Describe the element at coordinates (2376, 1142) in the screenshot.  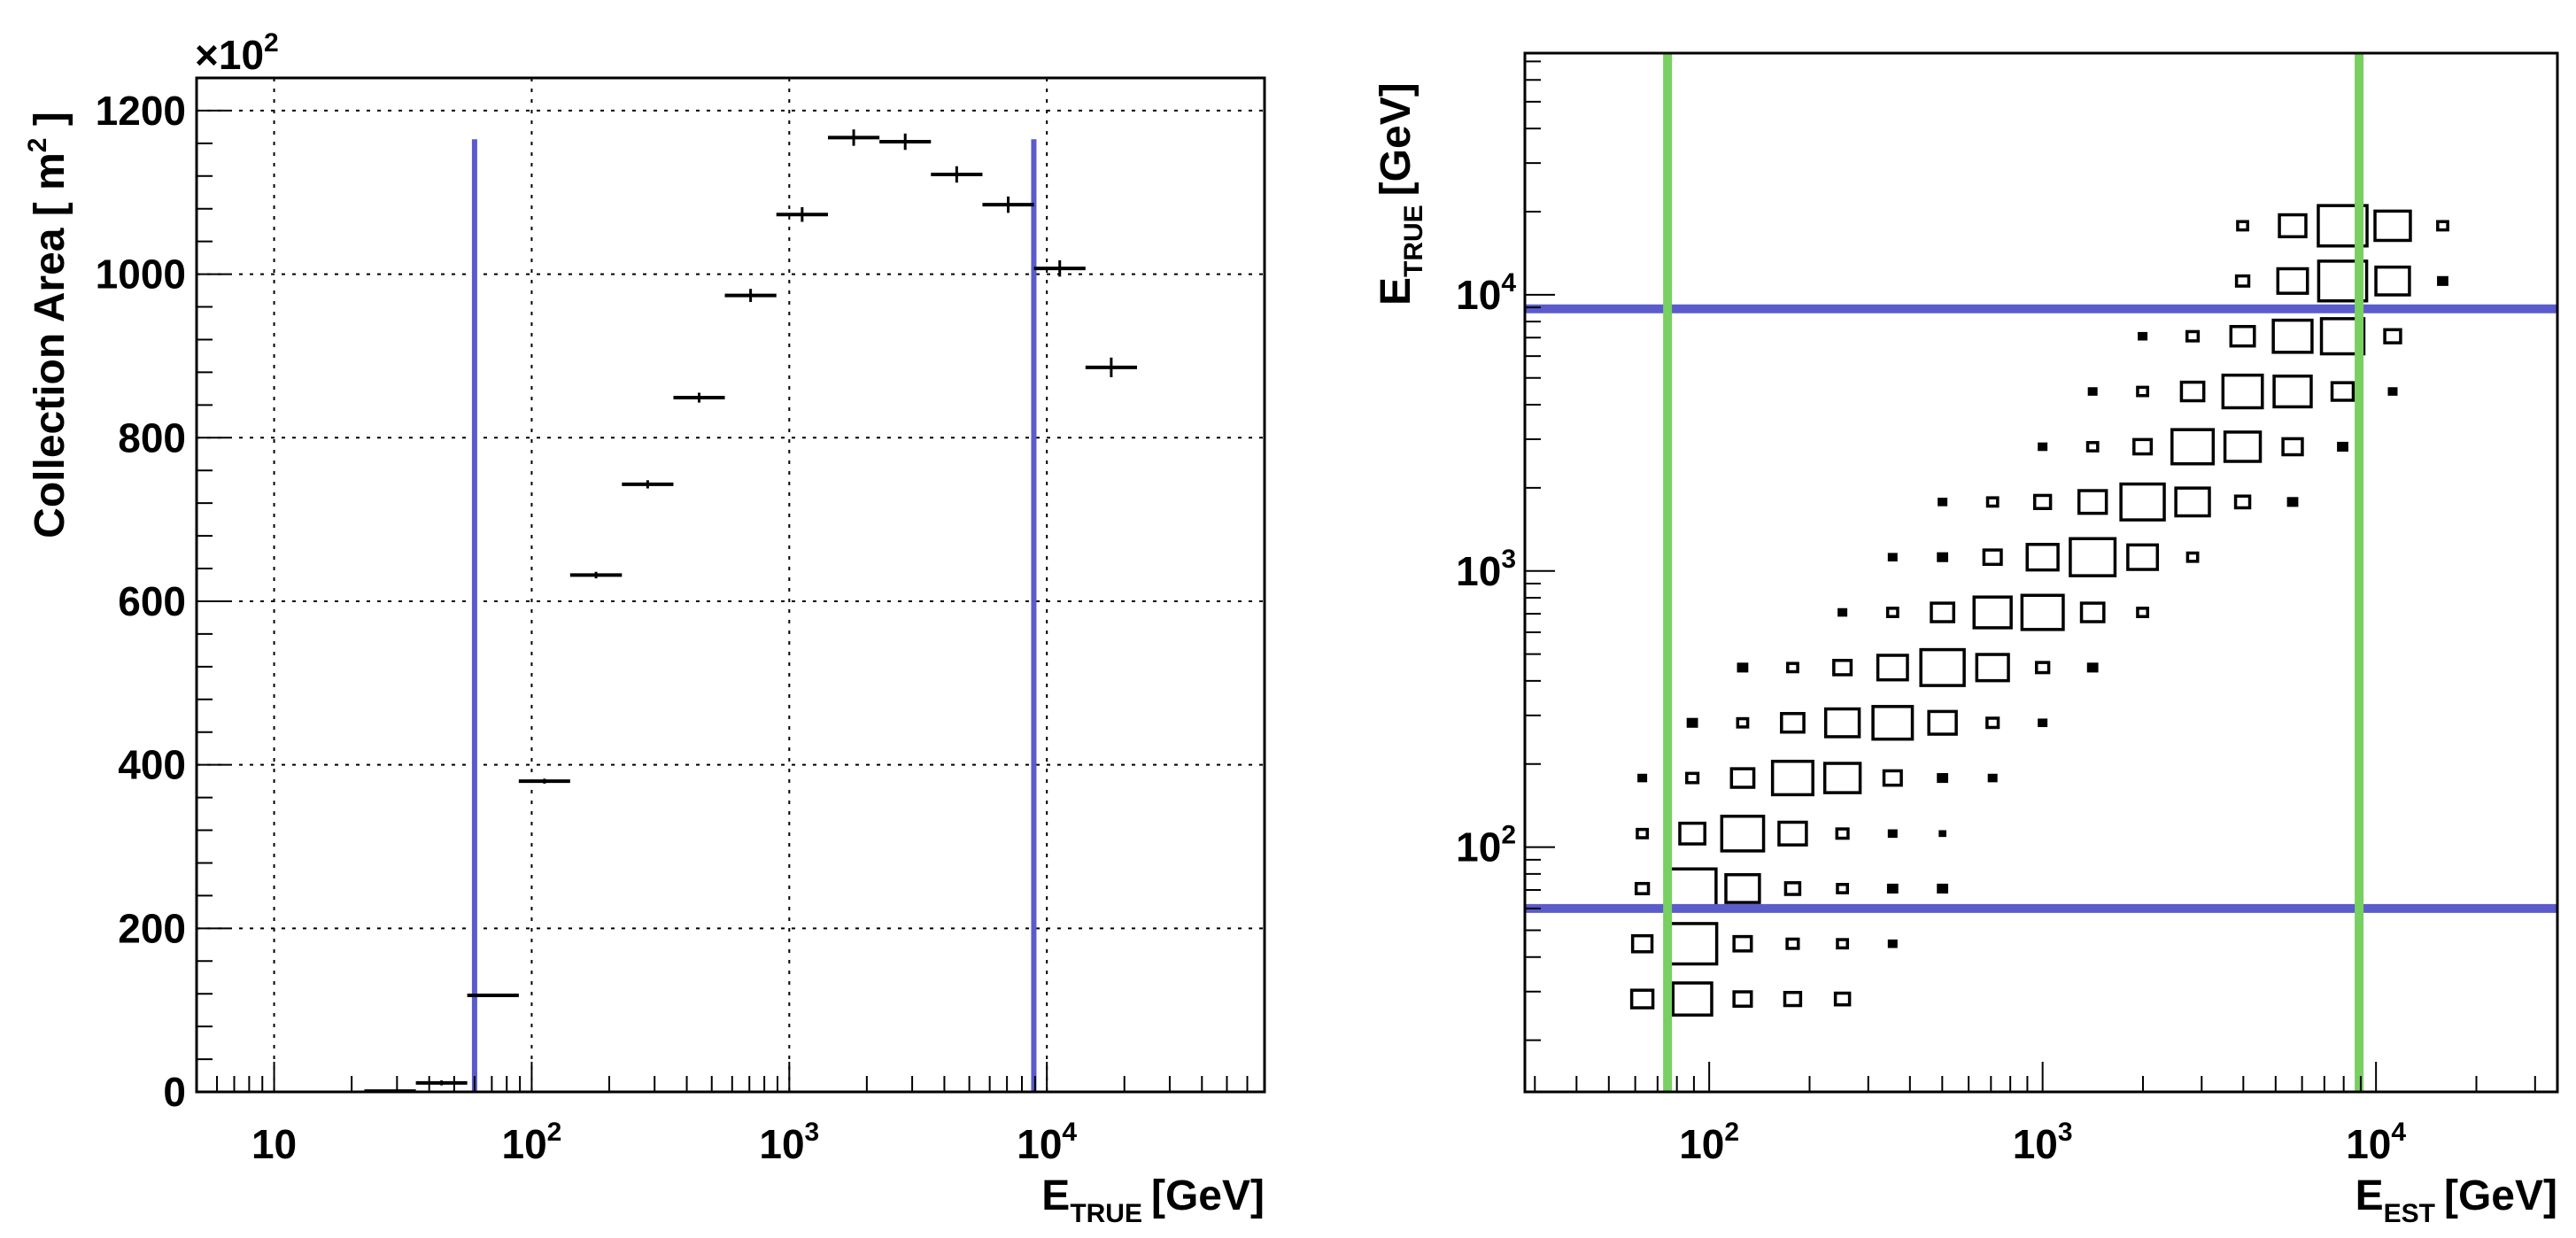
I see `right-x-tick-label-2: 10⁴` at that location.